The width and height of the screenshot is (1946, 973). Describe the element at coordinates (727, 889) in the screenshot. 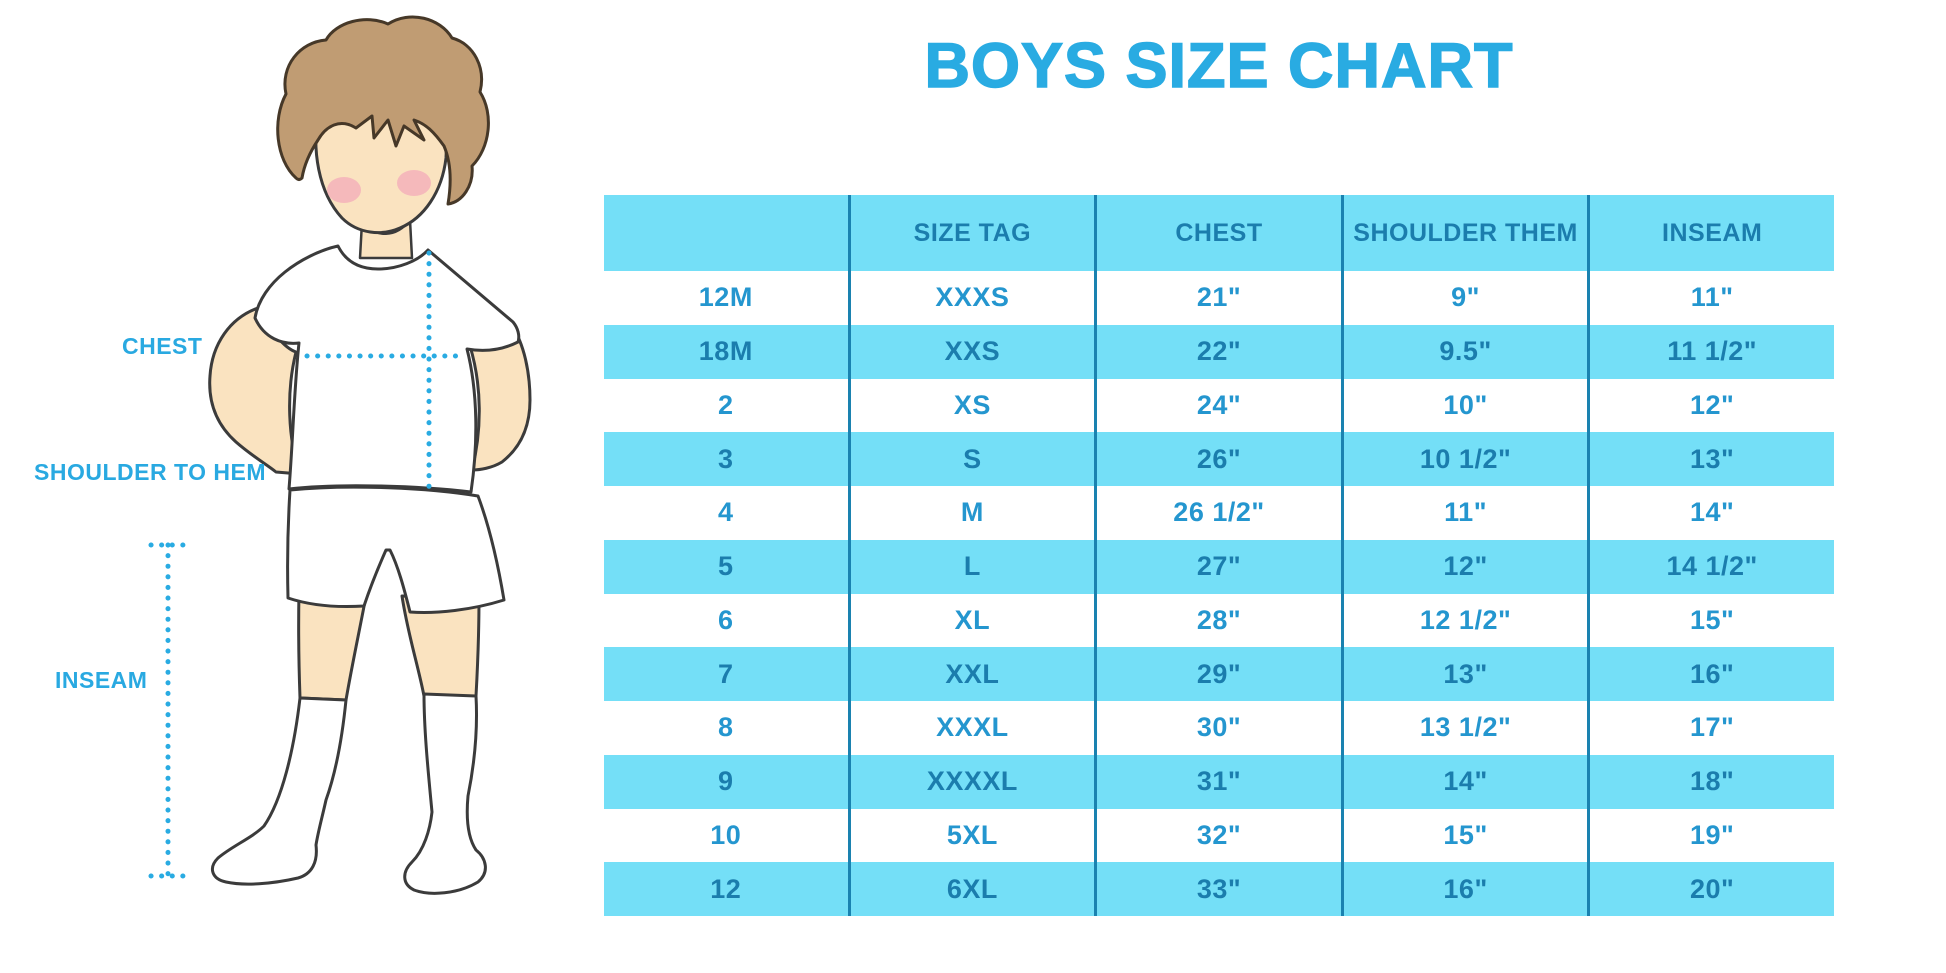

I see `cell-size: 12` at that location.